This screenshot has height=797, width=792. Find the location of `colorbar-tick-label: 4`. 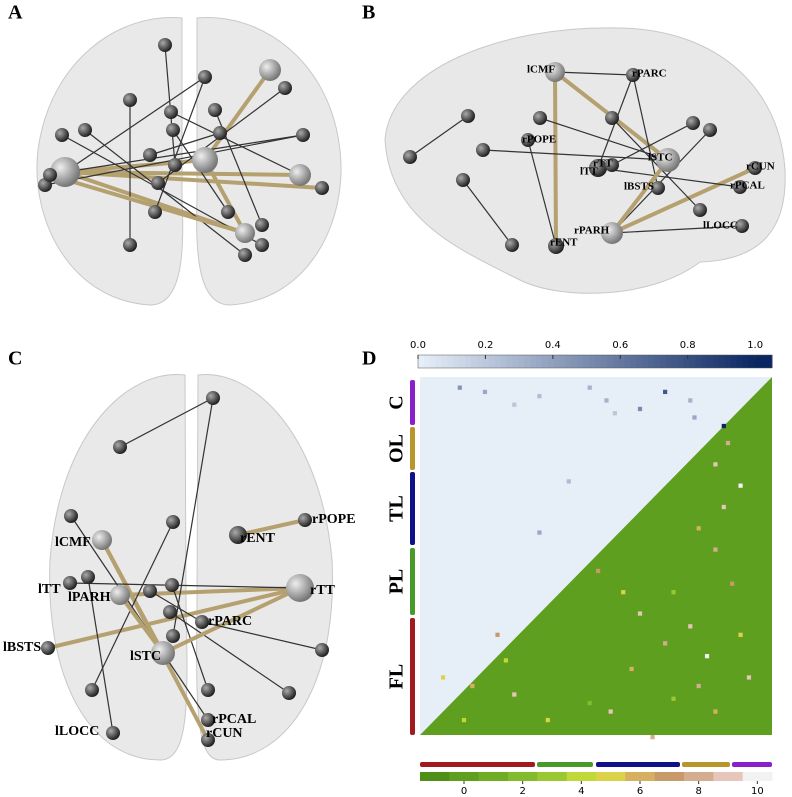

colorbar-tick-label: 4 is located at coordinates (581, 791).